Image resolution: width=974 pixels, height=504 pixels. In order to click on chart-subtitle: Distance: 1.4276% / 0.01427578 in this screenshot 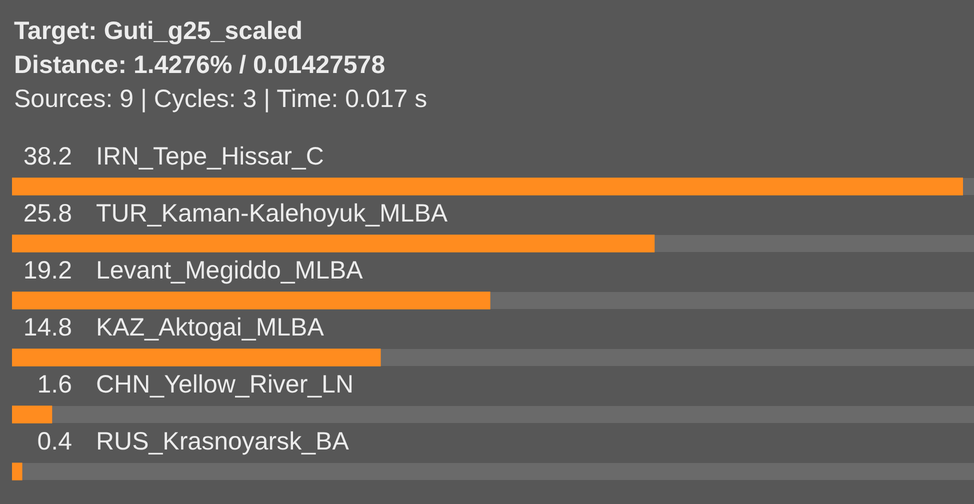, I will do `click(200, 65)`.